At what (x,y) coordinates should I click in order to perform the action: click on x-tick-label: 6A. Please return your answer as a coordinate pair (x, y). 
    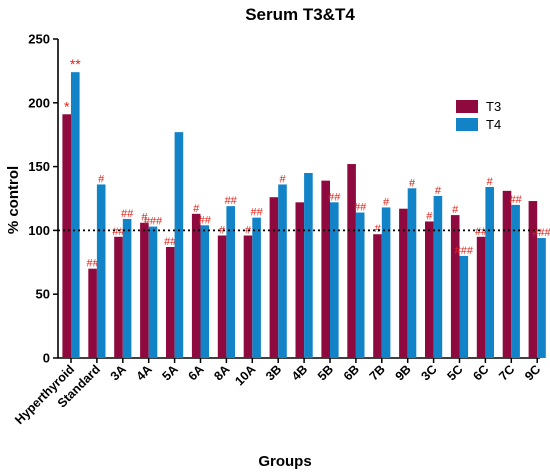
    Looking at the image, I should click on (195, 372).